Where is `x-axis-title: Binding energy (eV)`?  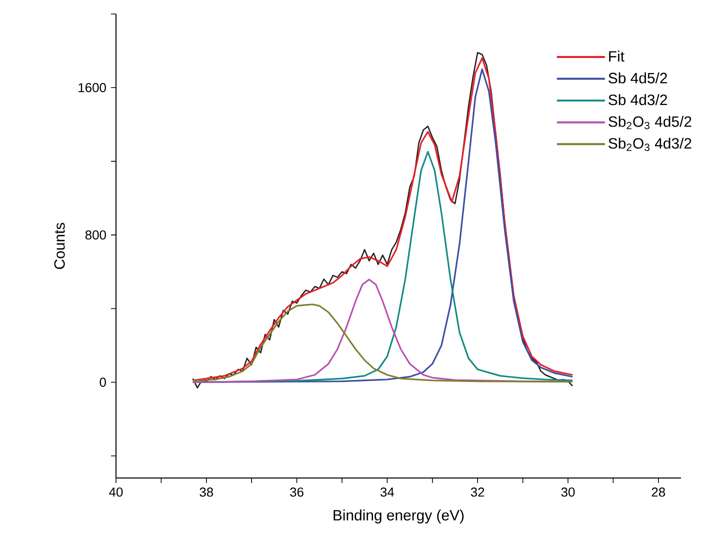
x-axis-title: Binding energy (eV) is located at coordinates (399, 517).